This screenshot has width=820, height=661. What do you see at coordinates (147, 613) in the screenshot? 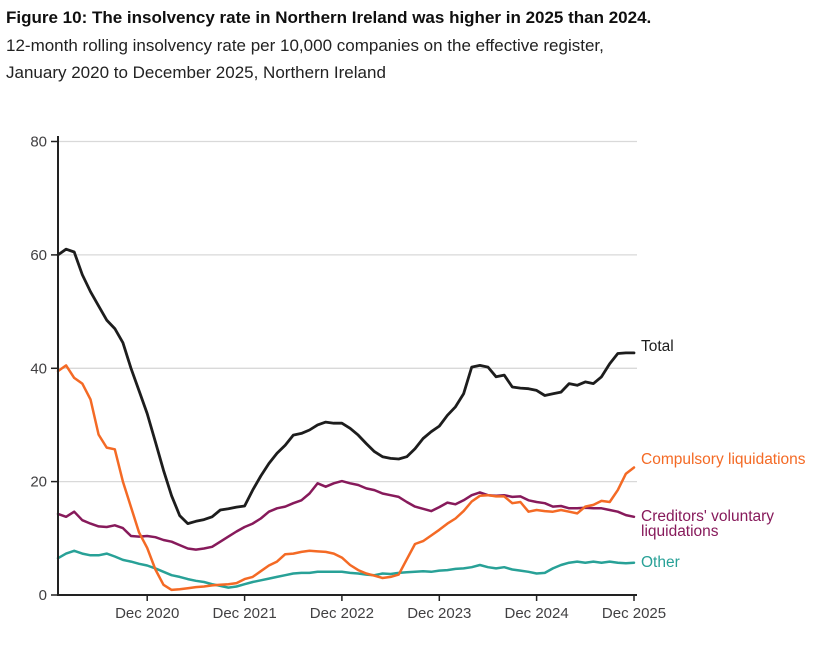
I see `x-tick-label-0: Dec 2020` at bounding box center [147, 613].